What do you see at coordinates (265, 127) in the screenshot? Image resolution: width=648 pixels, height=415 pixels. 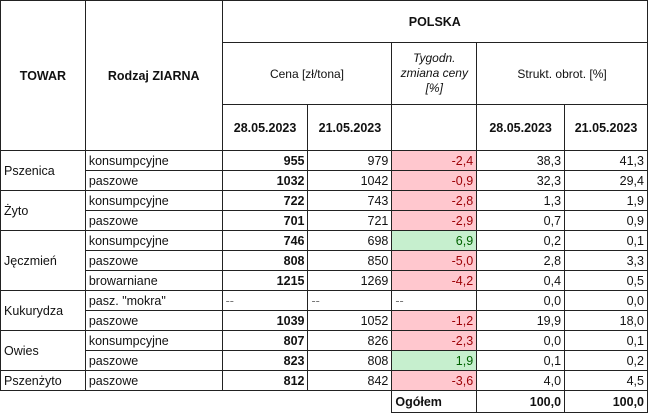 I see `header-date-cena-current: 28.05.2023` at bounding box center [265, 127].